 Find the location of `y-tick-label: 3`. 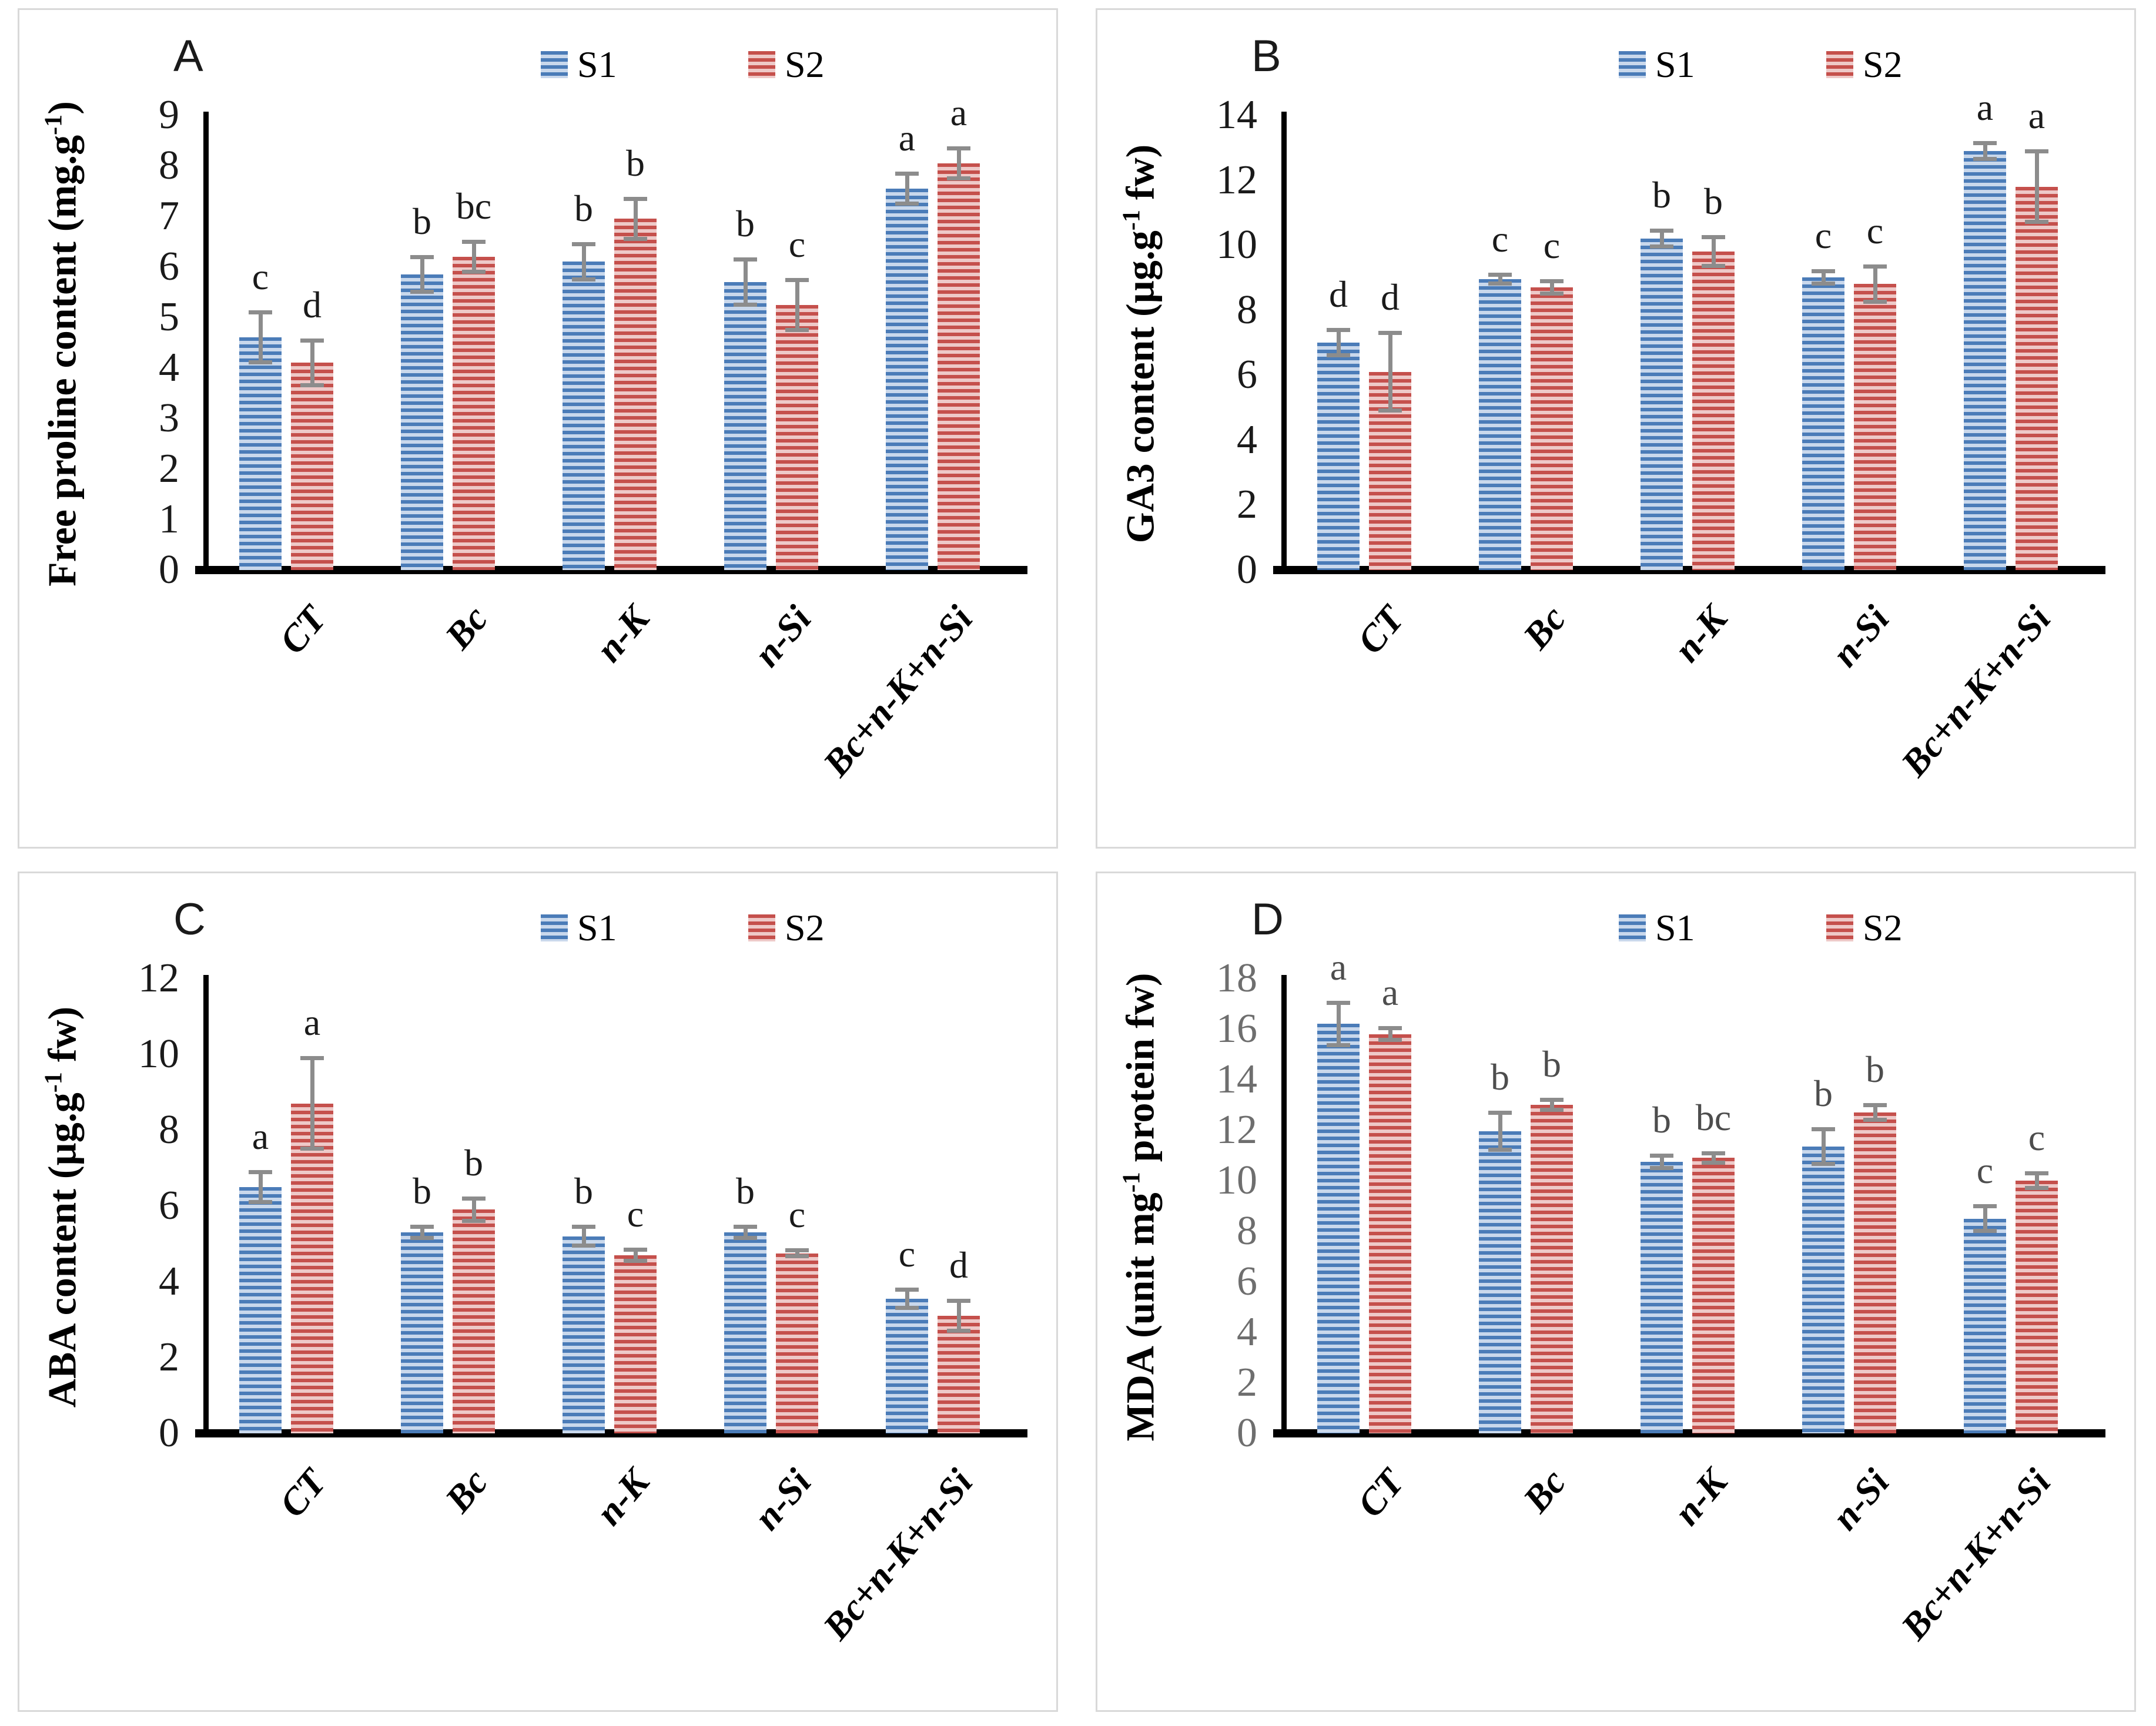

y-tick-label: 3 is located at coordinates (169, 418).